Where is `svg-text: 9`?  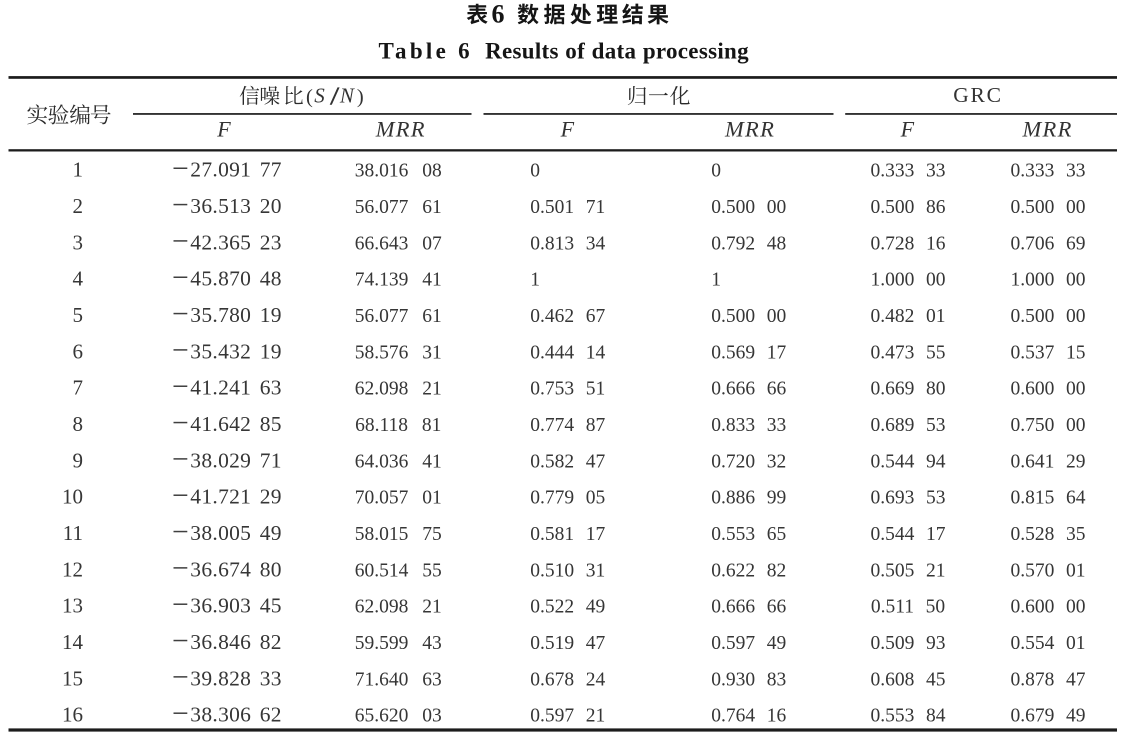 svg-text: 9 is located at coordinates (78, 460).